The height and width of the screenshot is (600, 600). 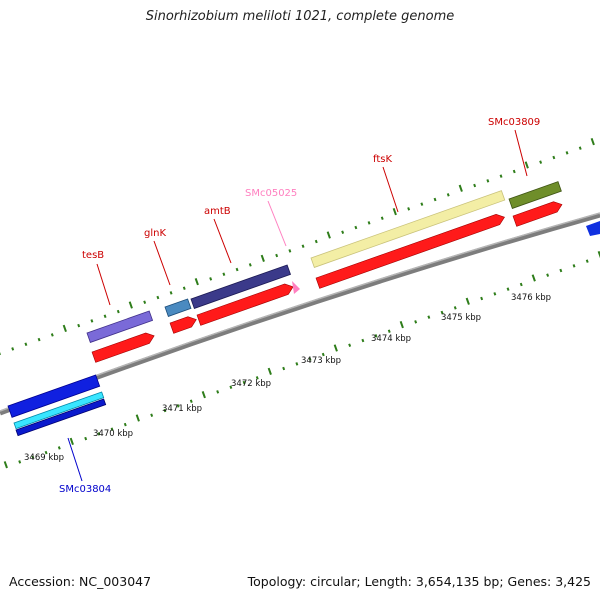 I want to click on scale-label: 3472 kbp, so click(x=251, y=384).